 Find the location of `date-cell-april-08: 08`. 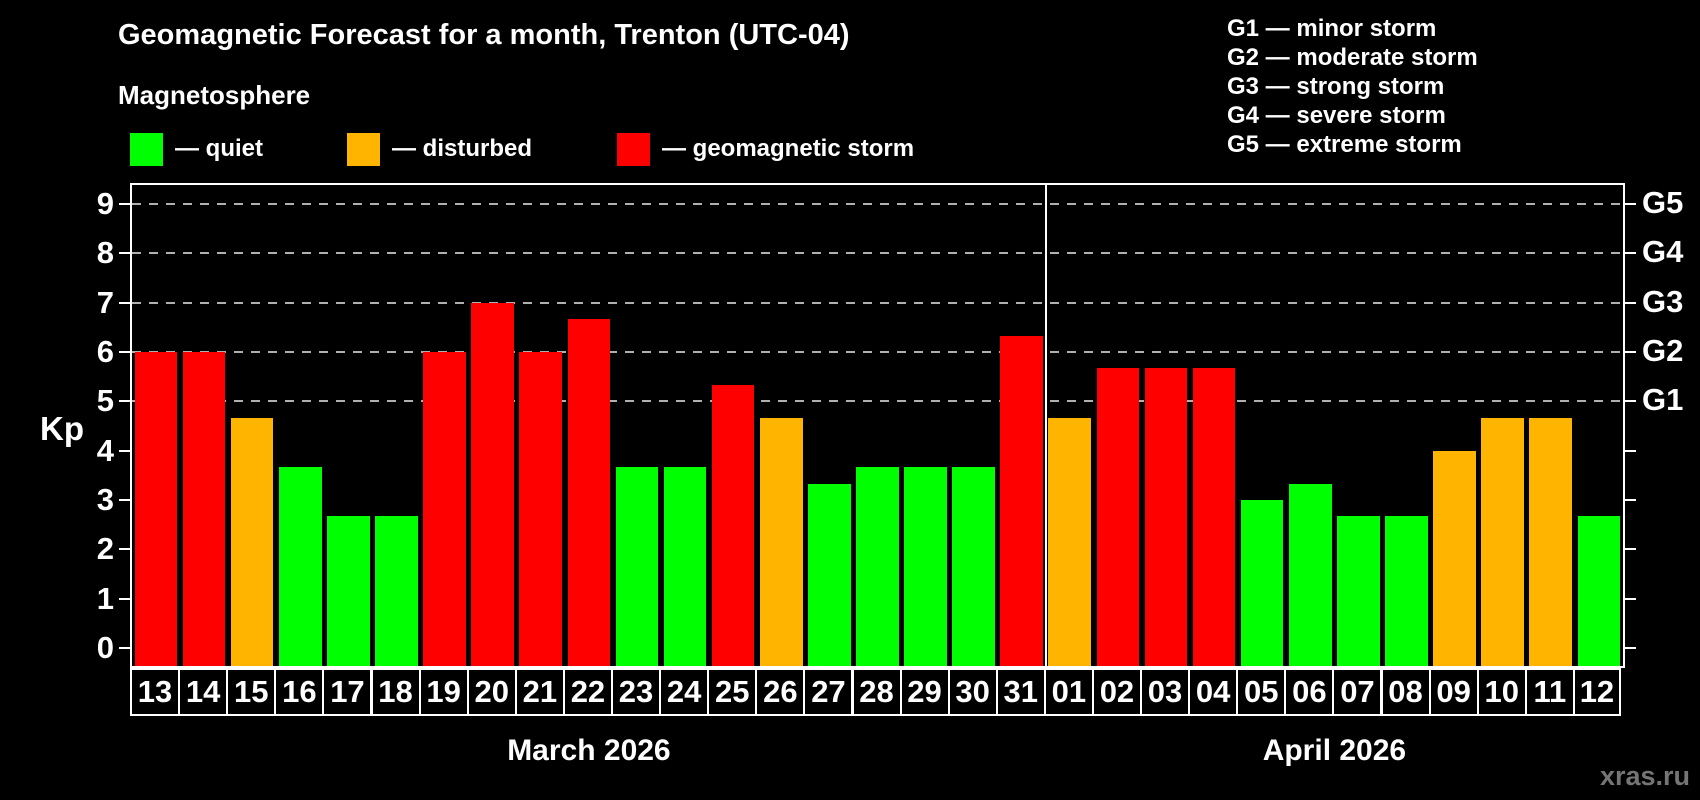

date-cell-april-08: 08 is located at coordinates (1405, 692).